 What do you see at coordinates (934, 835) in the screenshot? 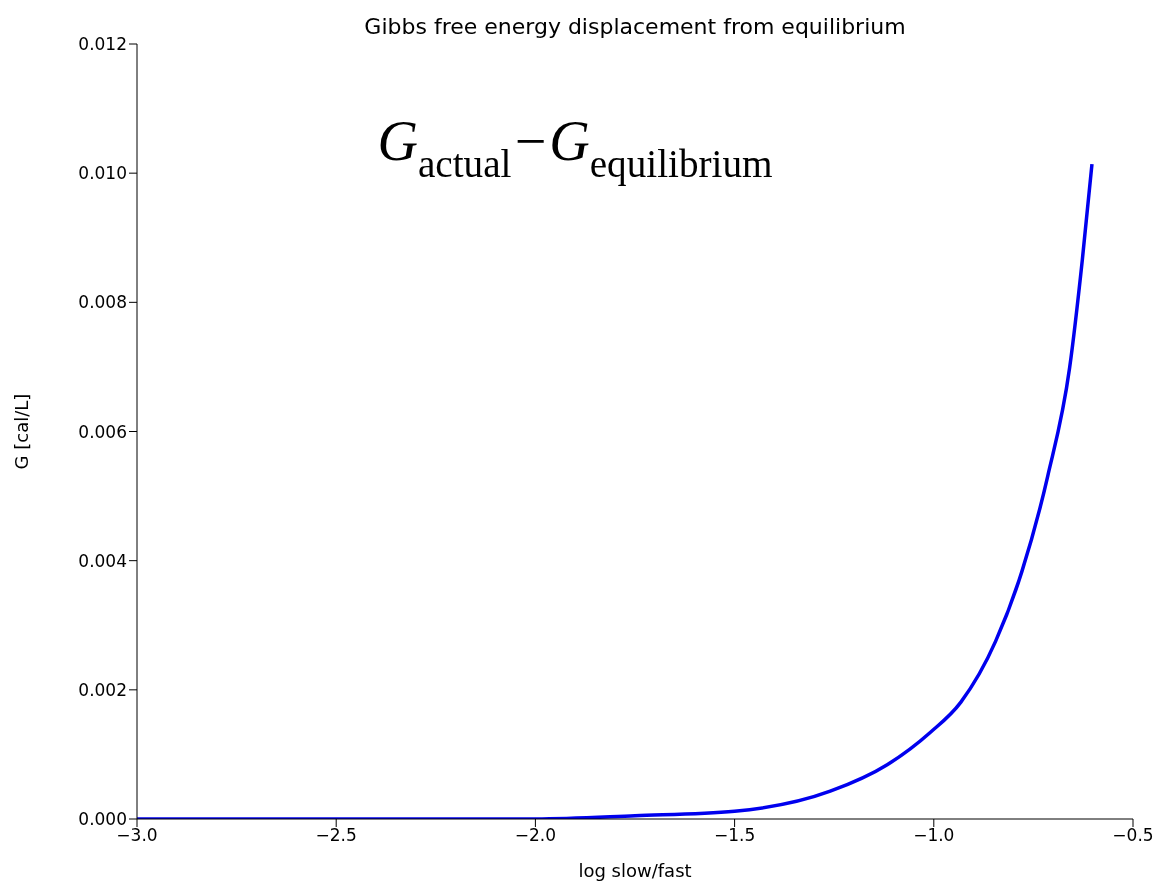
I see `x-tick-label: −1.0` at bounding box center [934, 835].